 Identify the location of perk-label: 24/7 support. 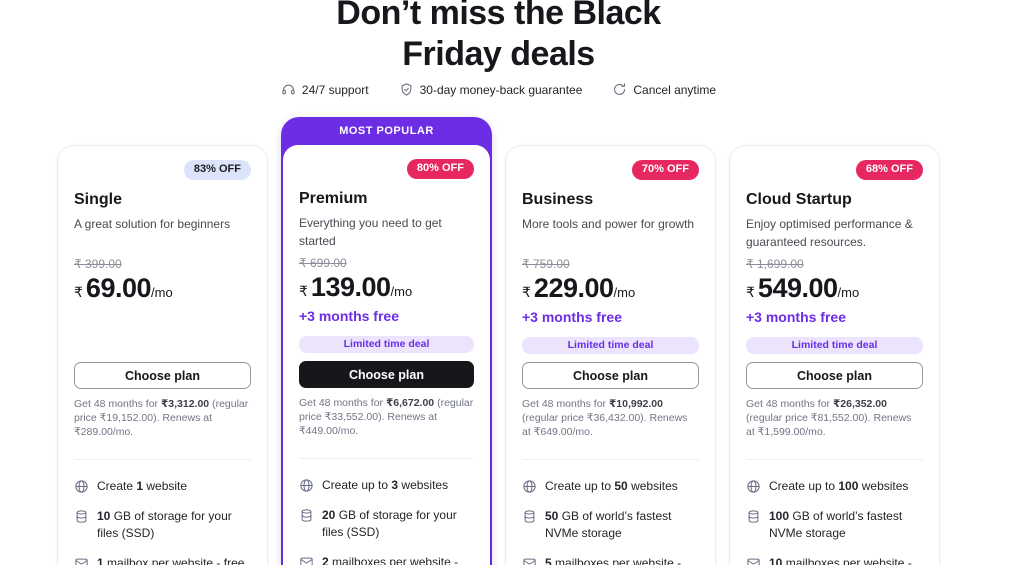
(335, 89).